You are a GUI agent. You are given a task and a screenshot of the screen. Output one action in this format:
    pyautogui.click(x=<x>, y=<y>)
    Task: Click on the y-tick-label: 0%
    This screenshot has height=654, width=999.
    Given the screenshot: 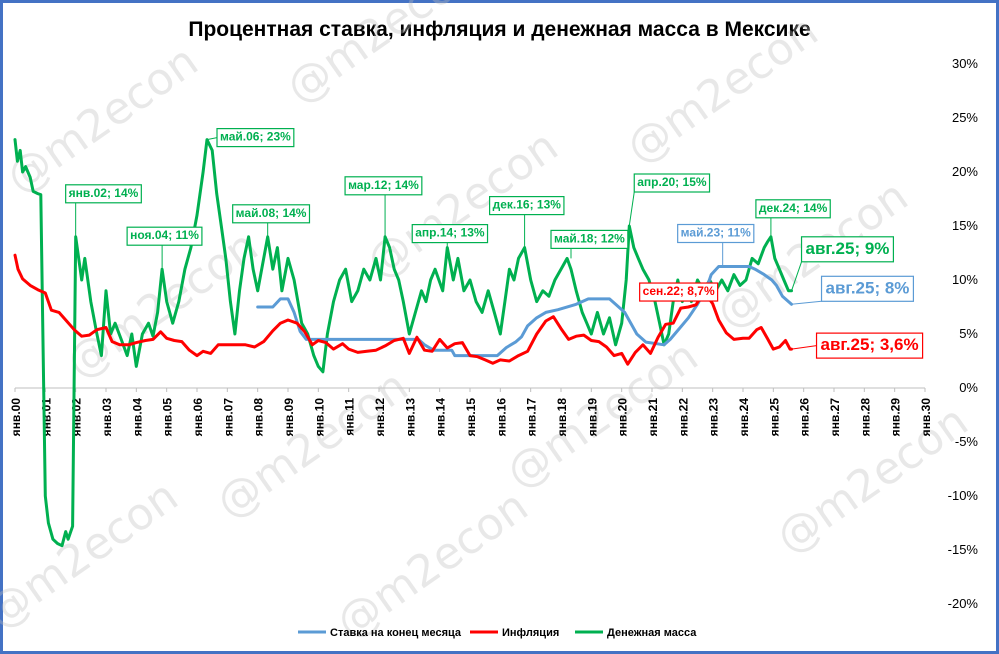 What is the action you would take?
    pyautogui.click(x=968, y=387)
    